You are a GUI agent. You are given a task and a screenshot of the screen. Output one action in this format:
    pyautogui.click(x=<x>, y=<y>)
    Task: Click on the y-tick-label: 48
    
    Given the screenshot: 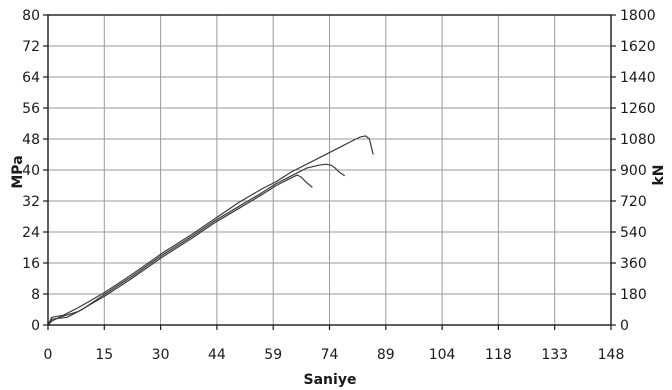 What is the action you would take?
    pyautogui.click(x=31, y=140)
    